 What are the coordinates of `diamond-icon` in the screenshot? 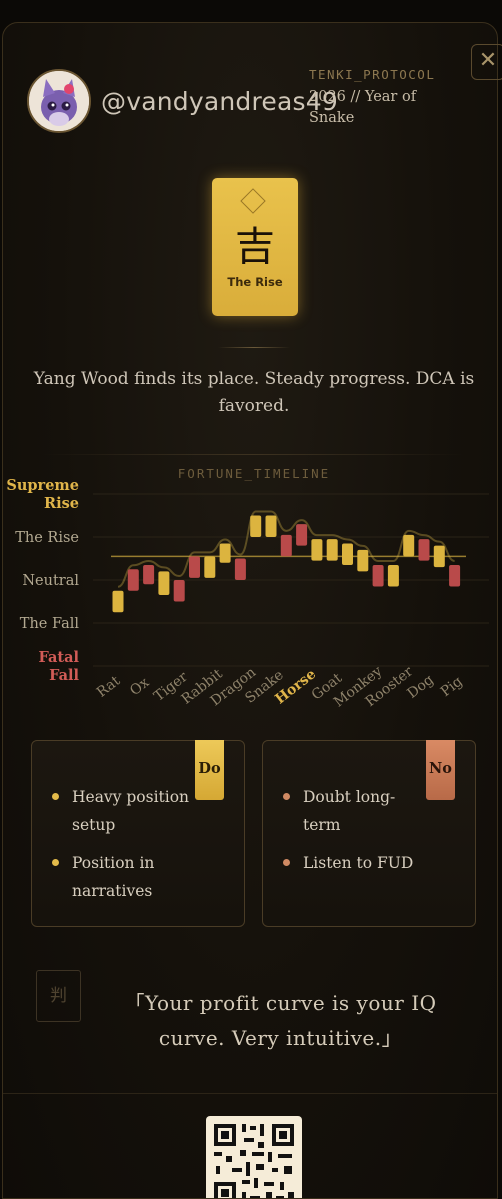 It's located at (253, 201).